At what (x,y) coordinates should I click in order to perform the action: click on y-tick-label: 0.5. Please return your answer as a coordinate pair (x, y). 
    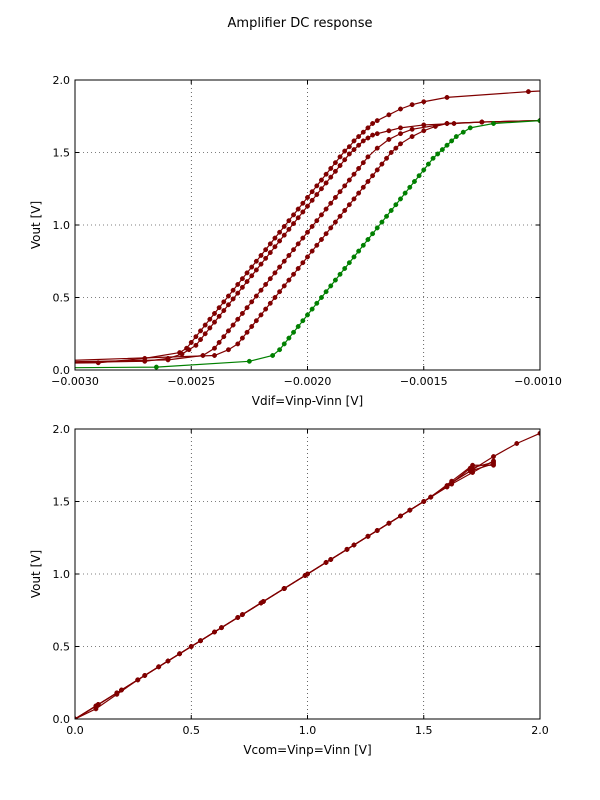
    Looking at the image, I should click on (62, 298).